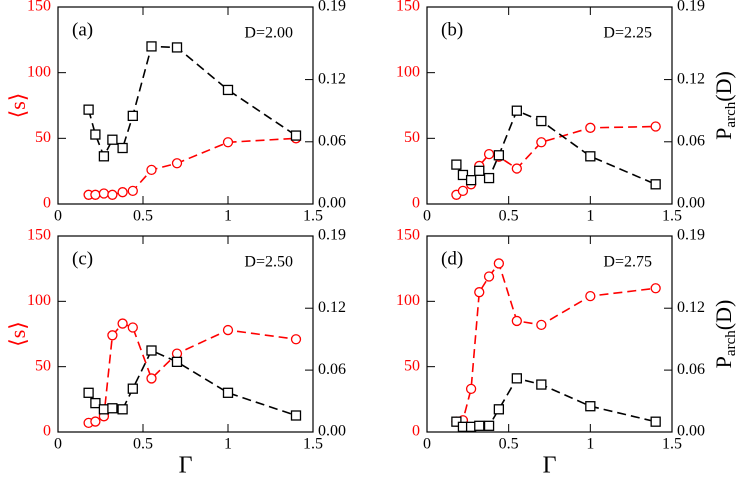  Describe the element at coordinates (82, 29) in the screenshot. I see `panel-annotation: (a)` at that location.